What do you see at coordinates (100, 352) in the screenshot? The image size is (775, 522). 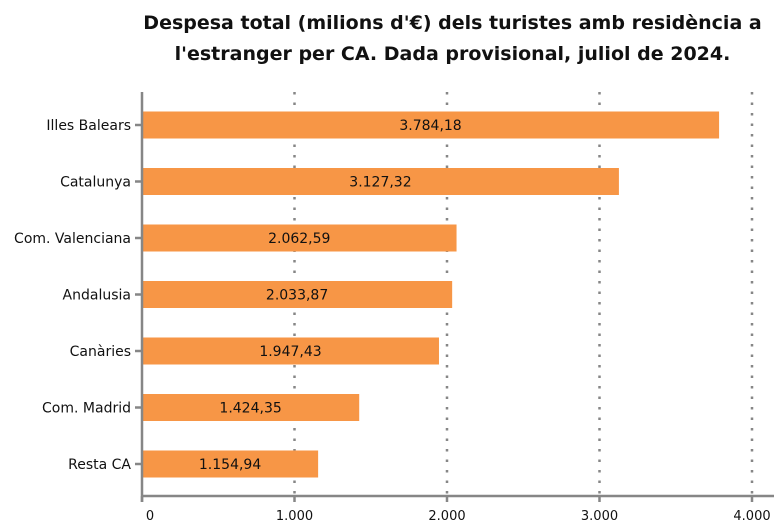 I see `category-label-5: Canàries` at bounding box center [100, 352].